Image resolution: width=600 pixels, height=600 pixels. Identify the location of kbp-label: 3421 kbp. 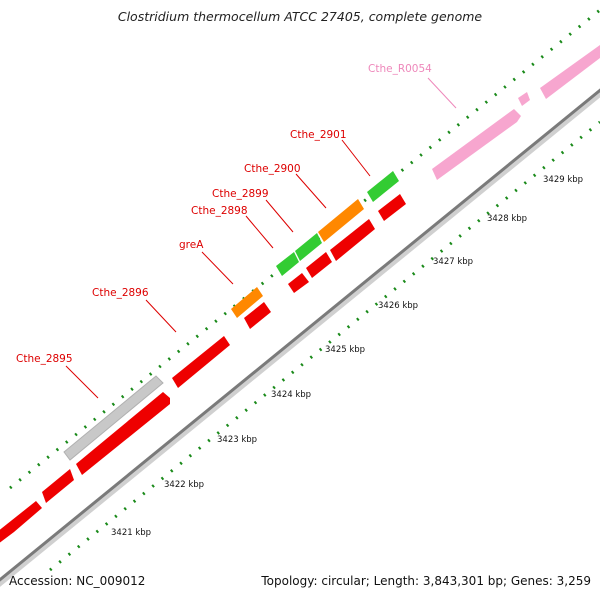
(131, 533).